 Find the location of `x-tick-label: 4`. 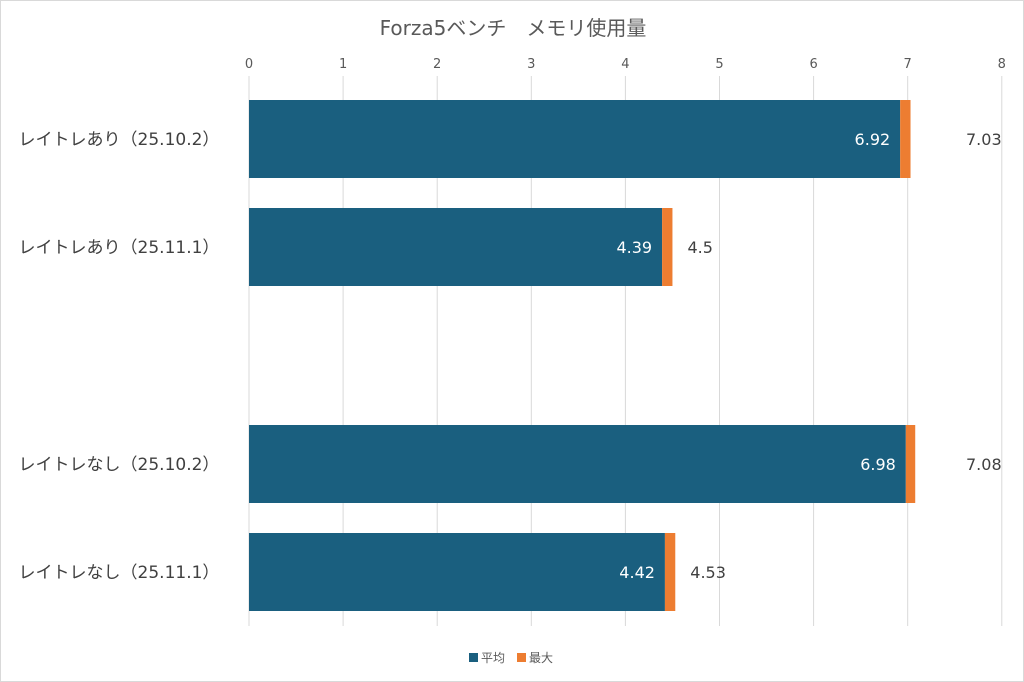

x-tick-label: 4 is located at coordinates (625, 64).